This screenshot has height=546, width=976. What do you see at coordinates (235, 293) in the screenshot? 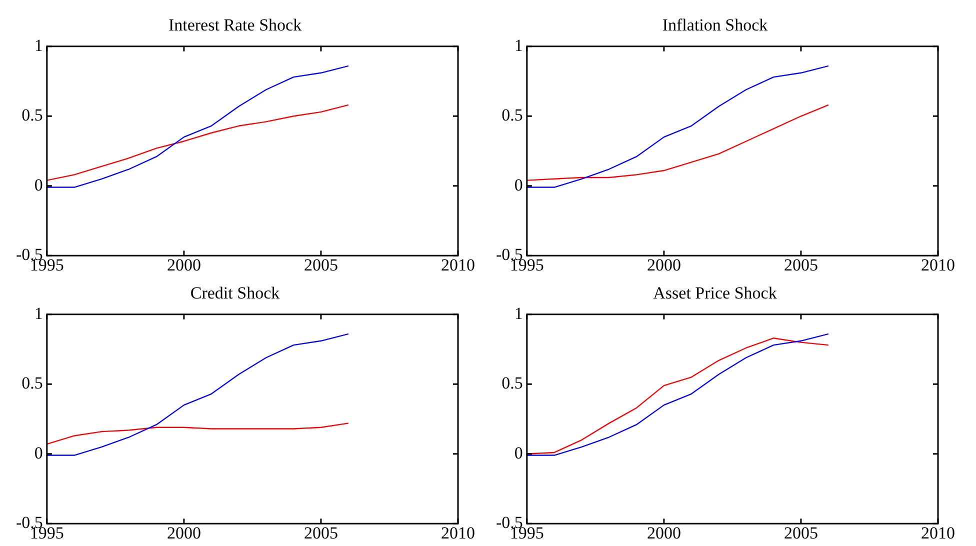
I see `chart-title: Credit Shock` at bounding box center [235, 293].